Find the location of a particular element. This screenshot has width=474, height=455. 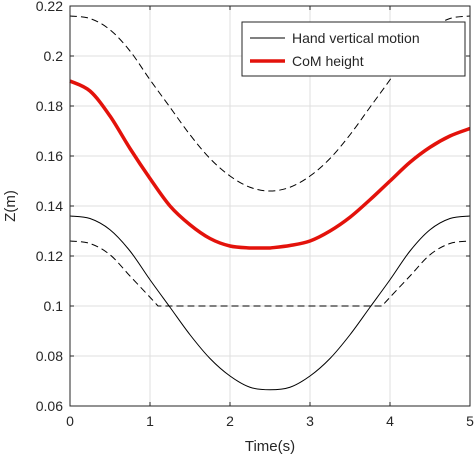

x-tick-label: 2 is located at coordinates (230, 421).